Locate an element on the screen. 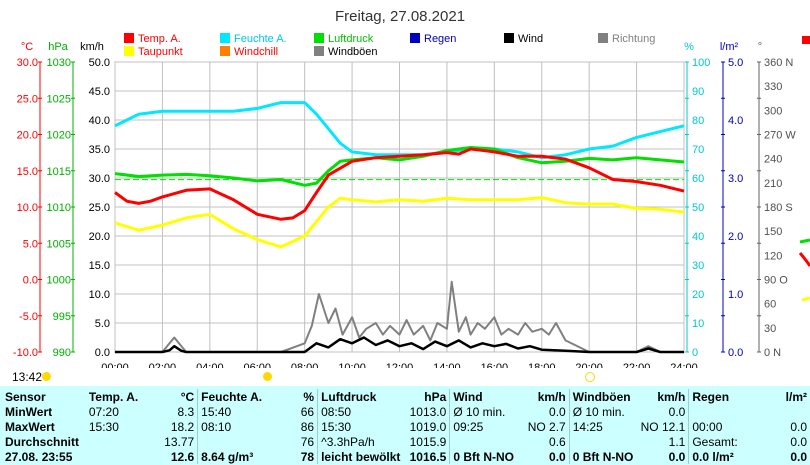 The height and width of the screenshot is (465, 810). legend-label: Feuchte A. is located at coordinates (260, 39).